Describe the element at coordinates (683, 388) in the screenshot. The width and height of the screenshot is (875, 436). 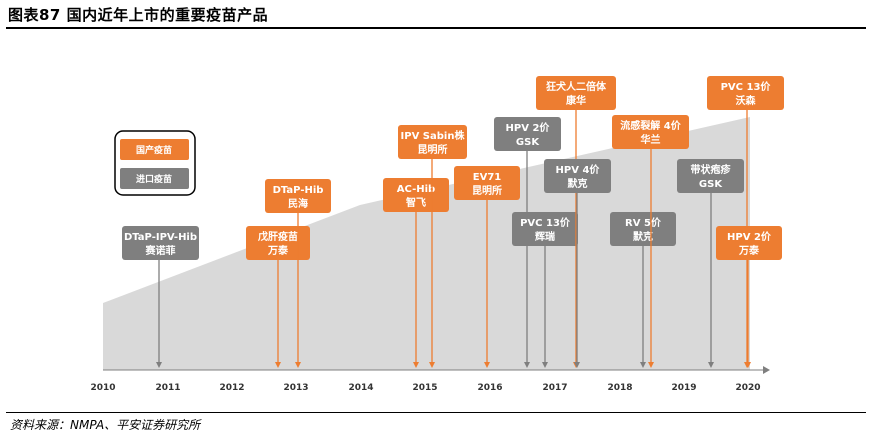
I see `year-label-2019: 2019` at that location.